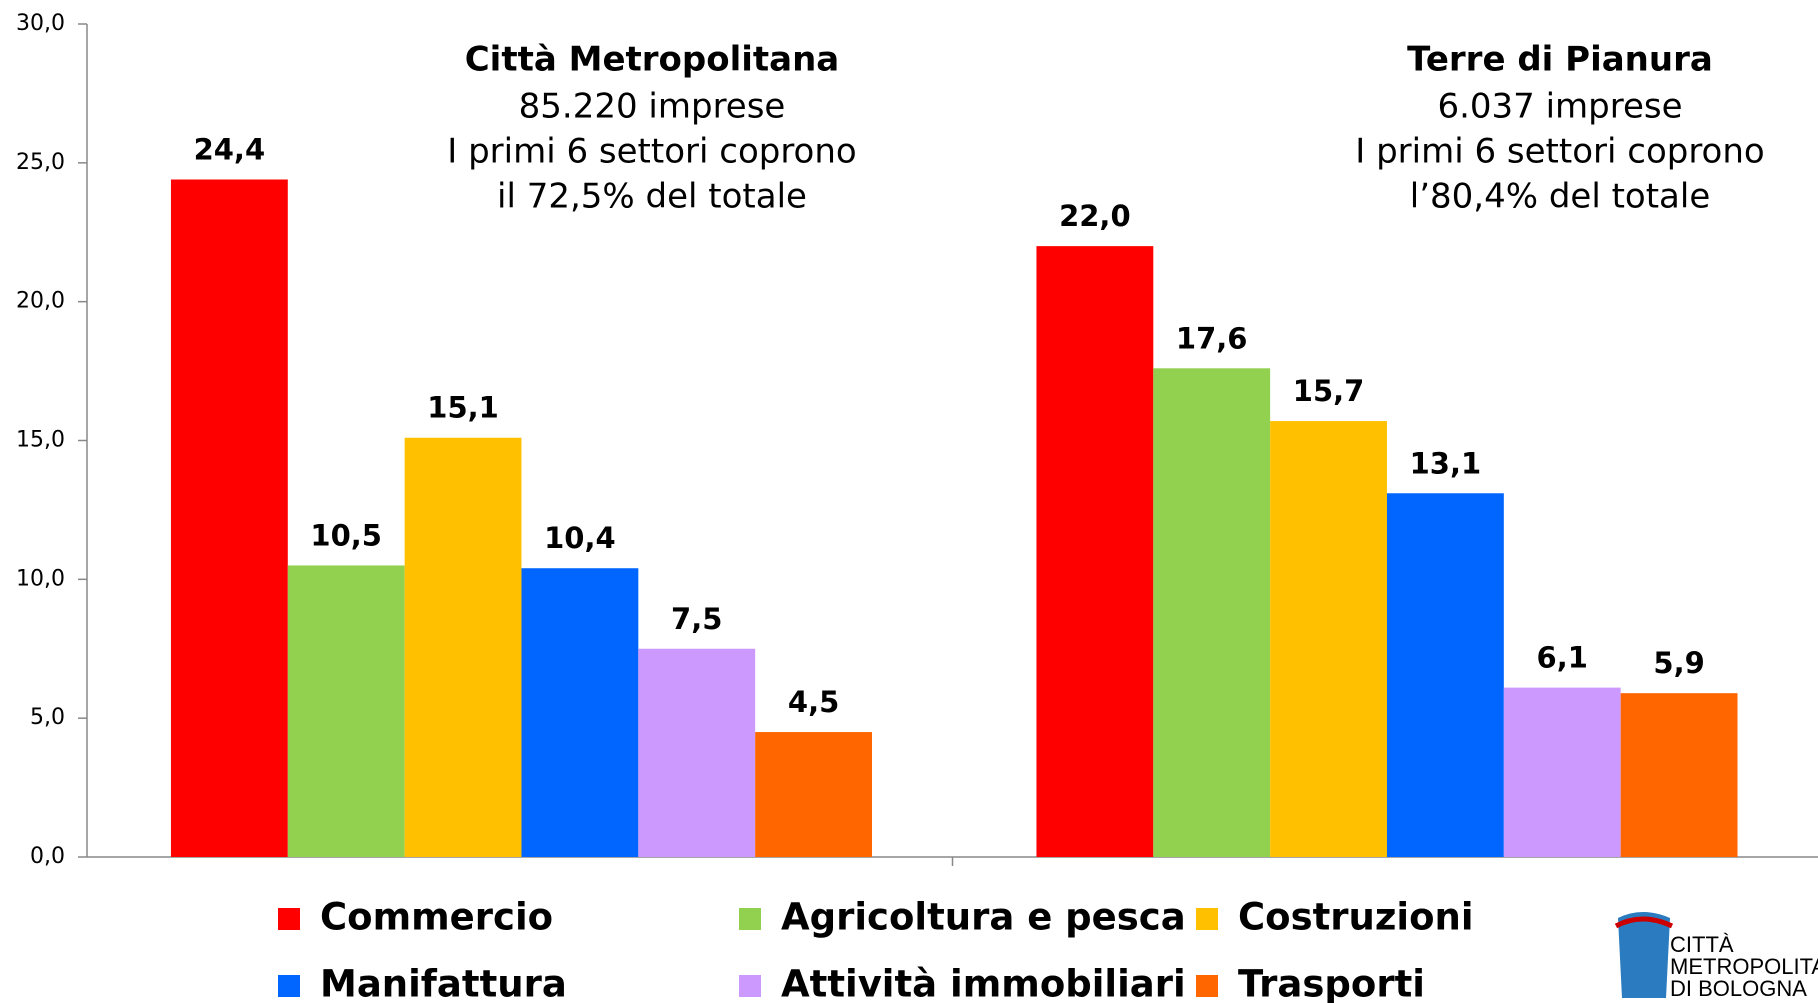 This screenshot has height=1003, width=1818. Describe the element at coordinates (1559, 107) in the screenshot. I see `group-note: 6.037 imprese` at that location.